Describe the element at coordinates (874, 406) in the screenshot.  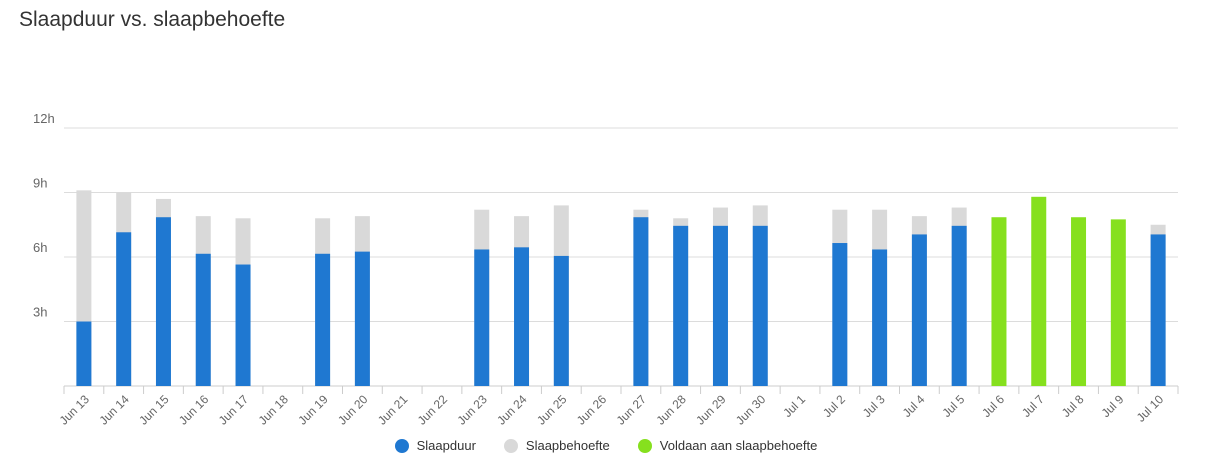
I see `x-tick-label: Jul 3` at that location.